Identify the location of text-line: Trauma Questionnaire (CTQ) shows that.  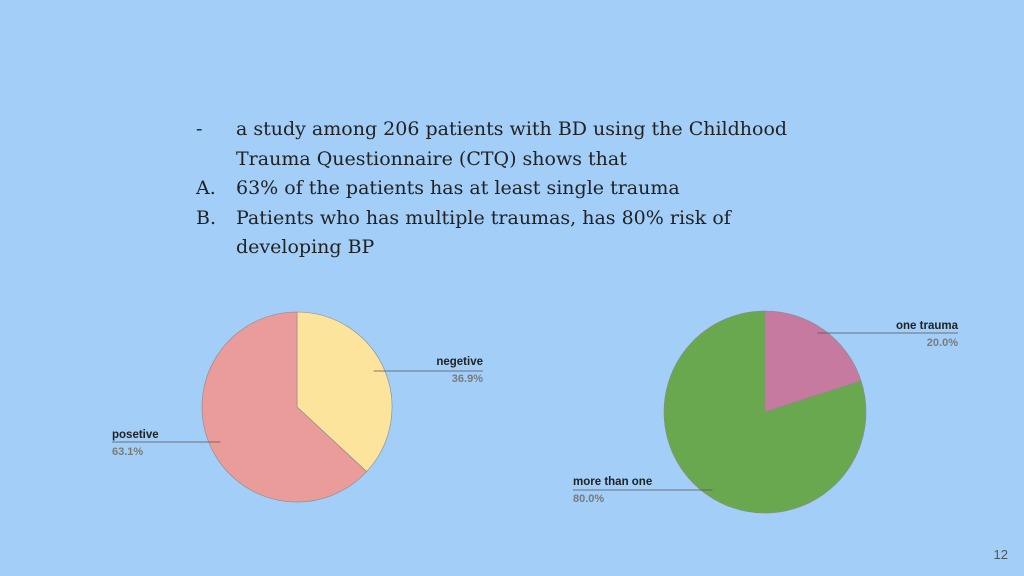
(516, 160).